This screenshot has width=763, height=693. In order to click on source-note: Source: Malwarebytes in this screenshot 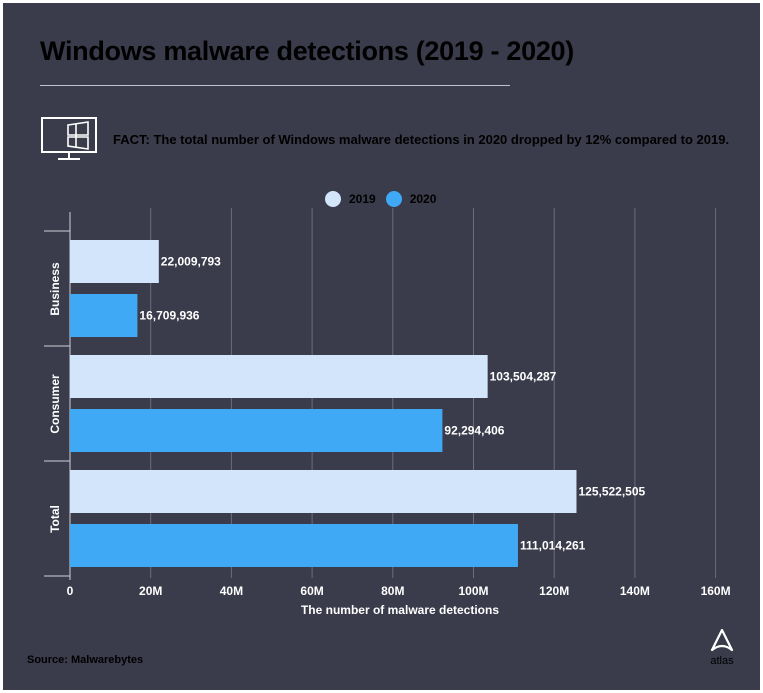, I will do `click(85, 660)`.